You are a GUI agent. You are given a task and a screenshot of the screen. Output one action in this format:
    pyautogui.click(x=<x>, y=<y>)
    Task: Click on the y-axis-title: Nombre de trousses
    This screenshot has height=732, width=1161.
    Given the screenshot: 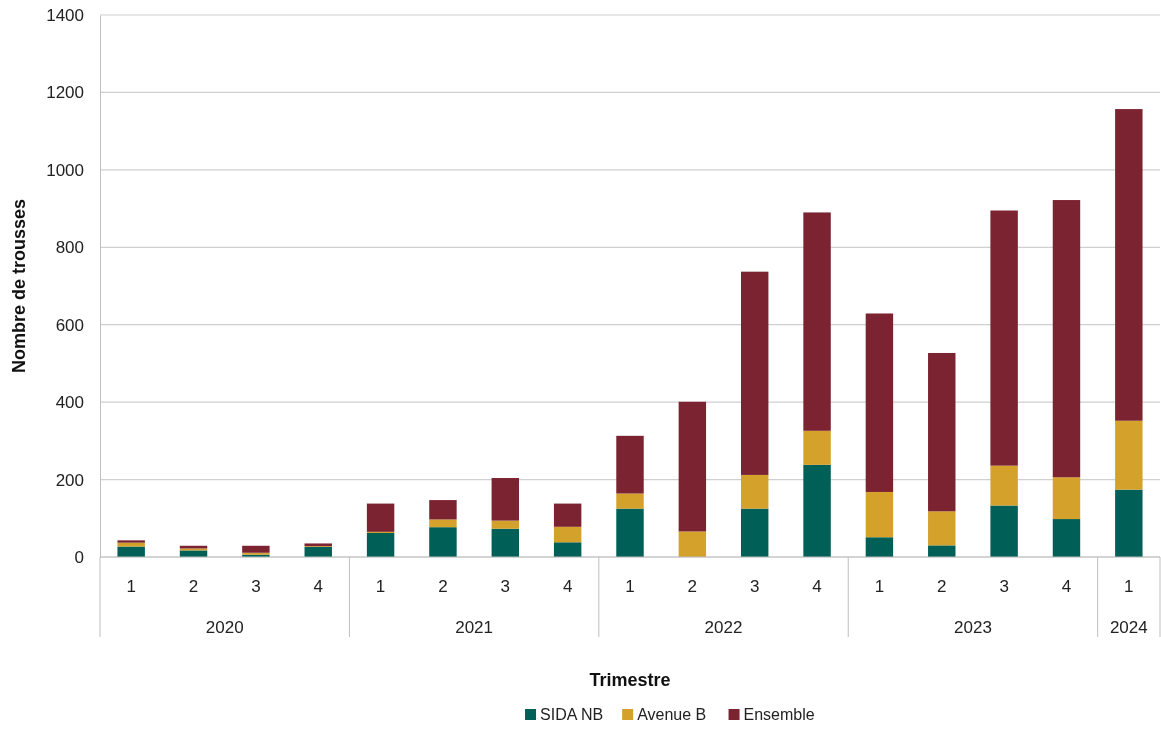 What is the action you would take?
    pyautogui.click(x=19, y=286)
    